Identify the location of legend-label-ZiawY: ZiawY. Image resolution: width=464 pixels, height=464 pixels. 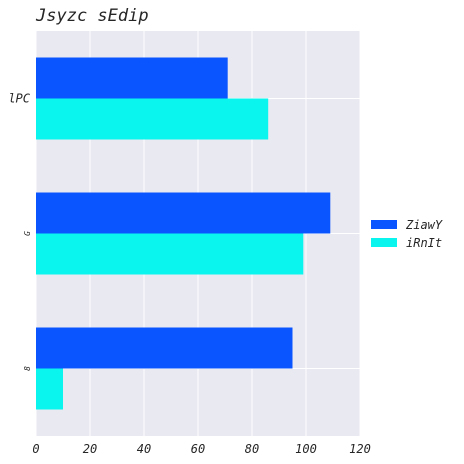
(424, 225).